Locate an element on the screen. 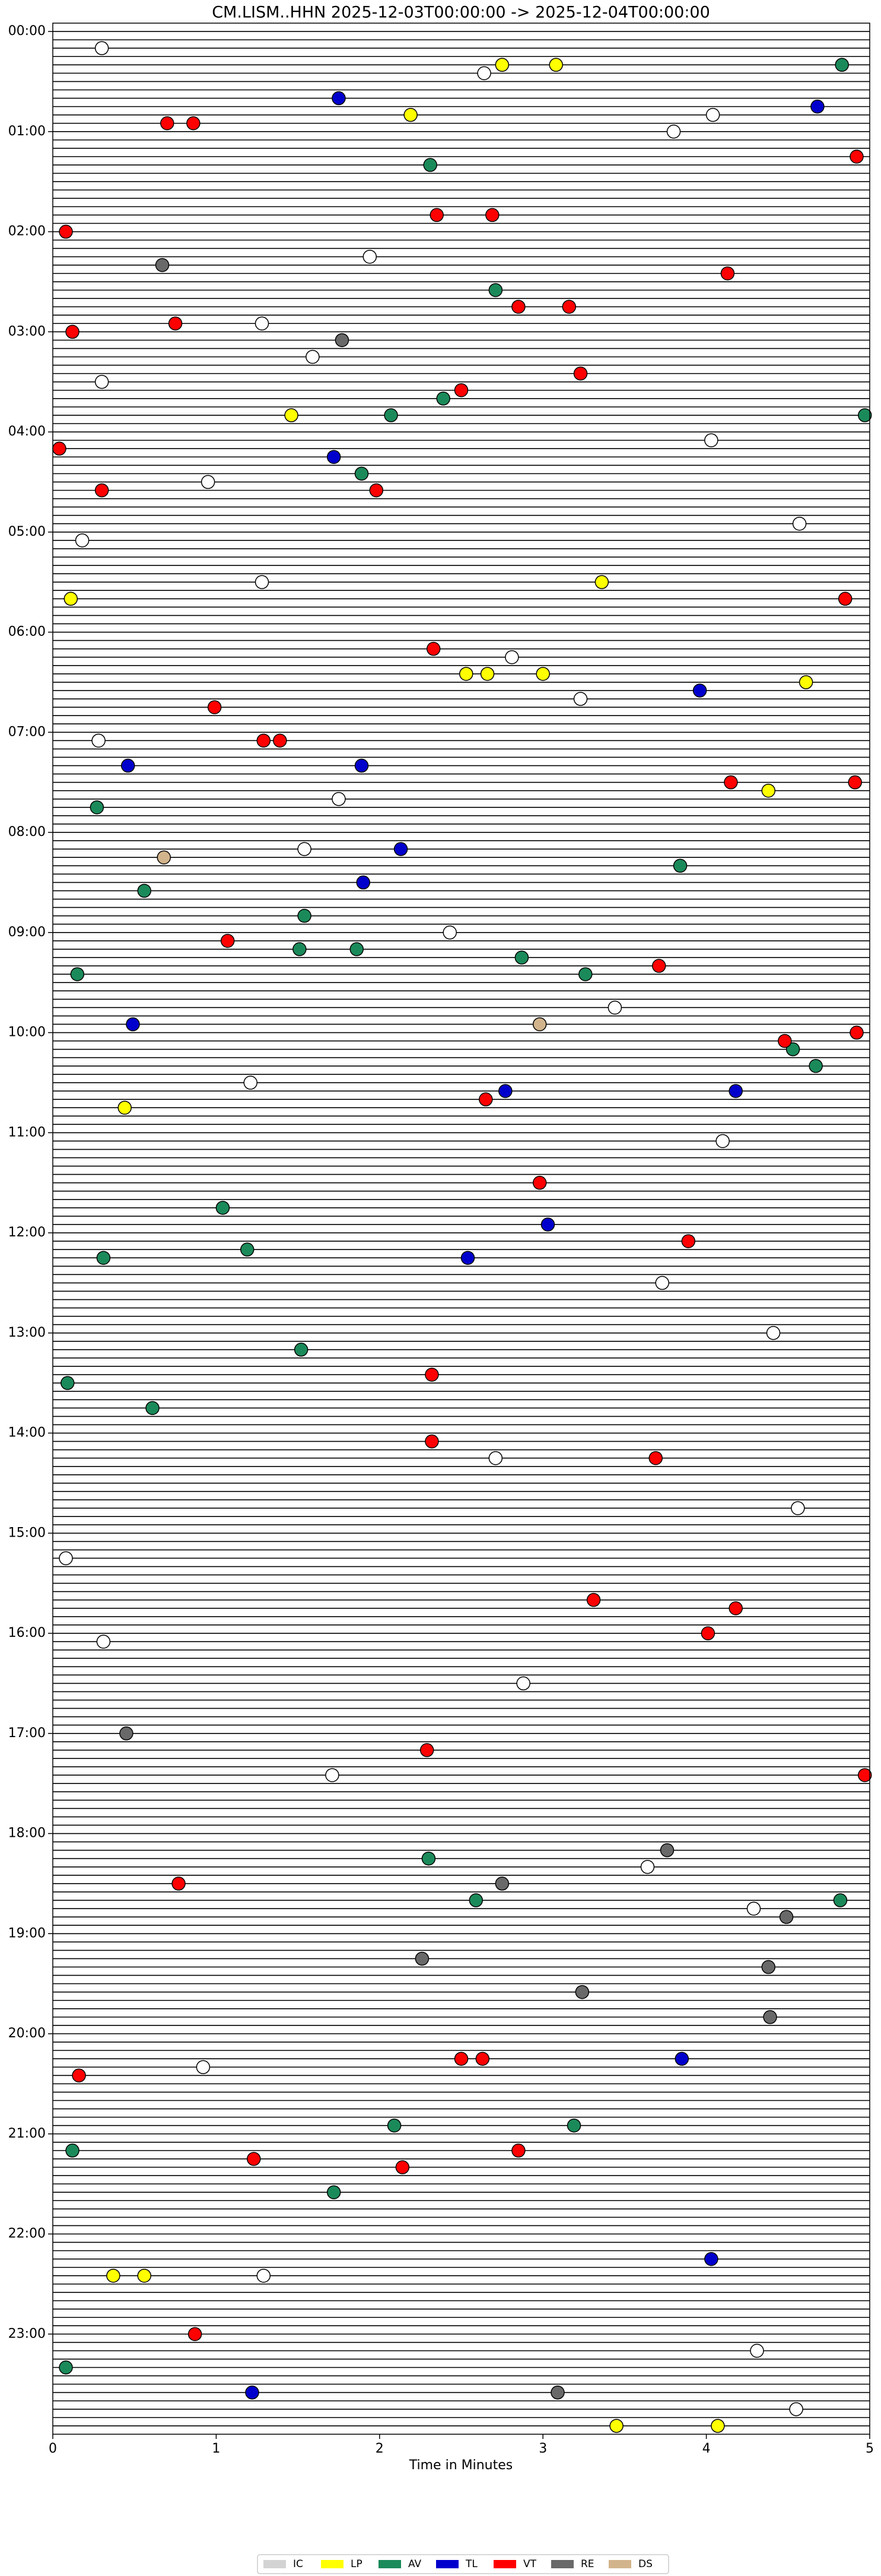 The image size is (881, 2576). y-tick-label: 05:00 is located at coordinates (27, 531).